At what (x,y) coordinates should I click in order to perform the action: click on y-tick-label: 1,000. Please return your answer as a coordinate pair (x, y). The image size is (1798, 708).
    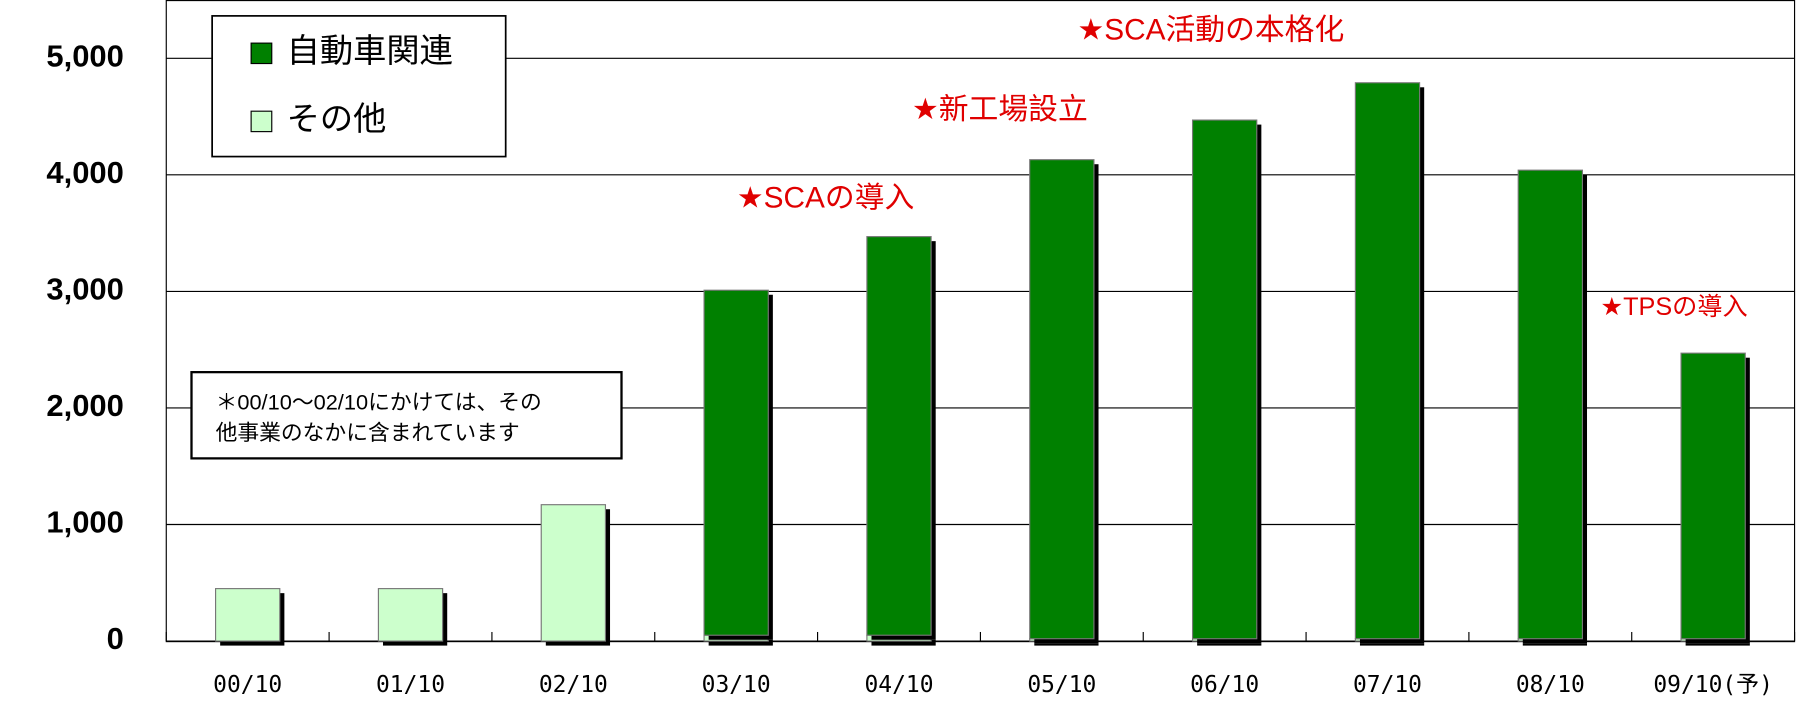
    Looking at the image, I should click on (84, 522).